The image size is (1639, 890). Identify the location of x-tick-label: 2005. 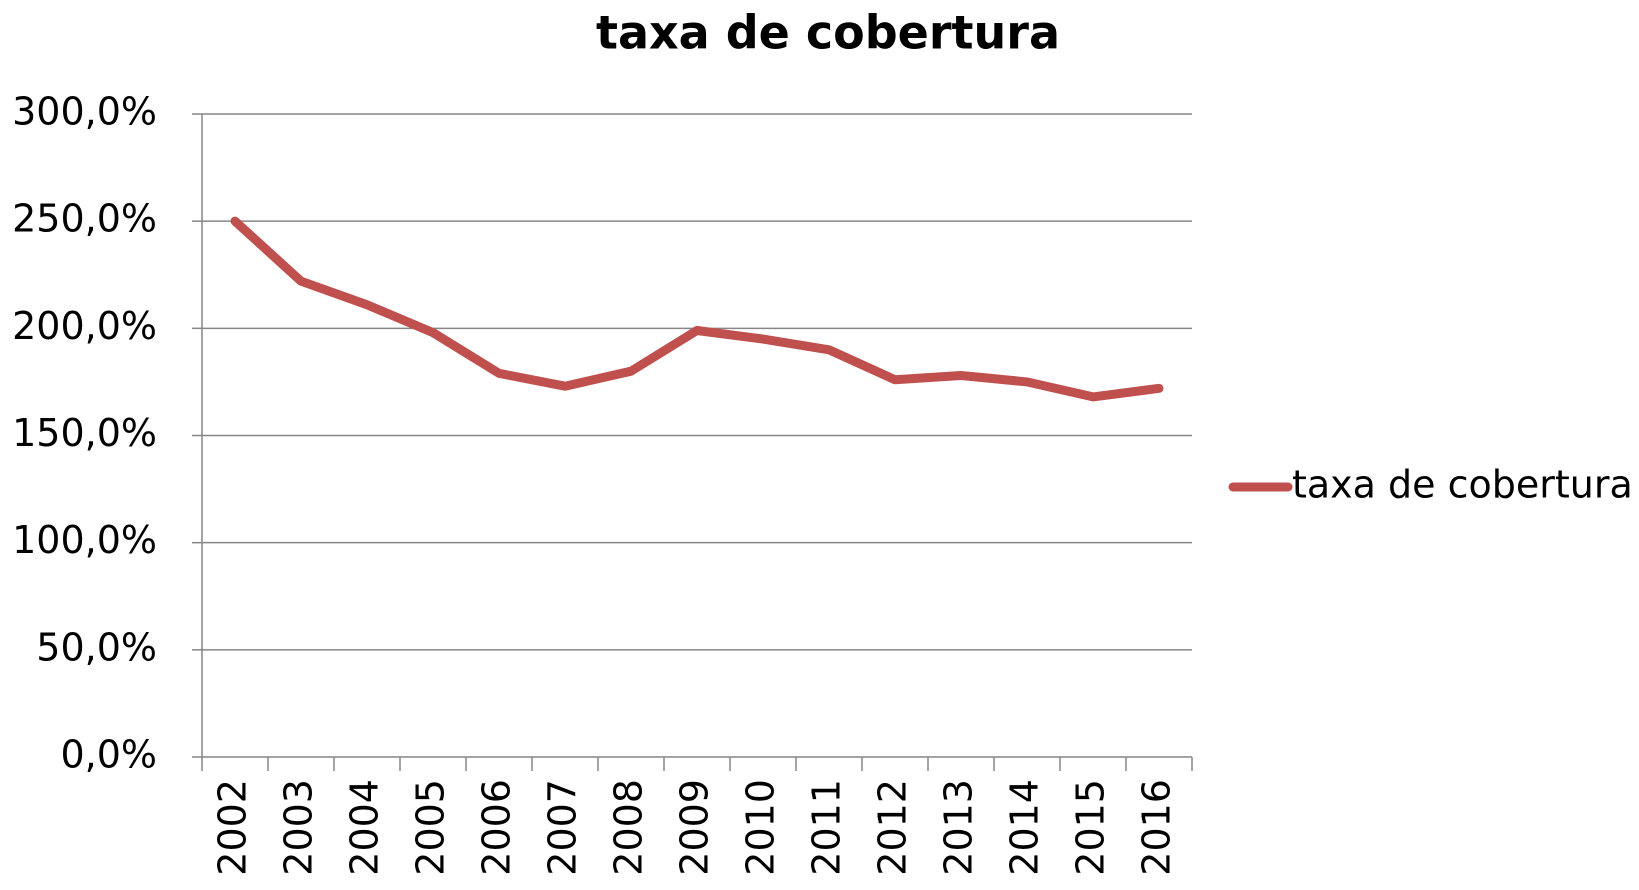
(431, 827).